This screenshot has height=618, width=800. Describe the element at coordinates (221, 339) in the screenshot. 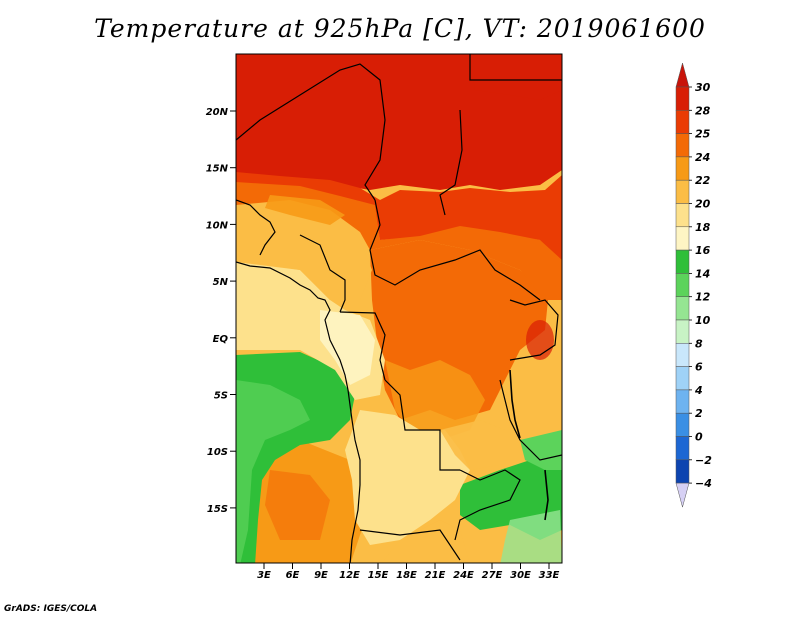

I see `lat-tick-label: EQ` at that location.